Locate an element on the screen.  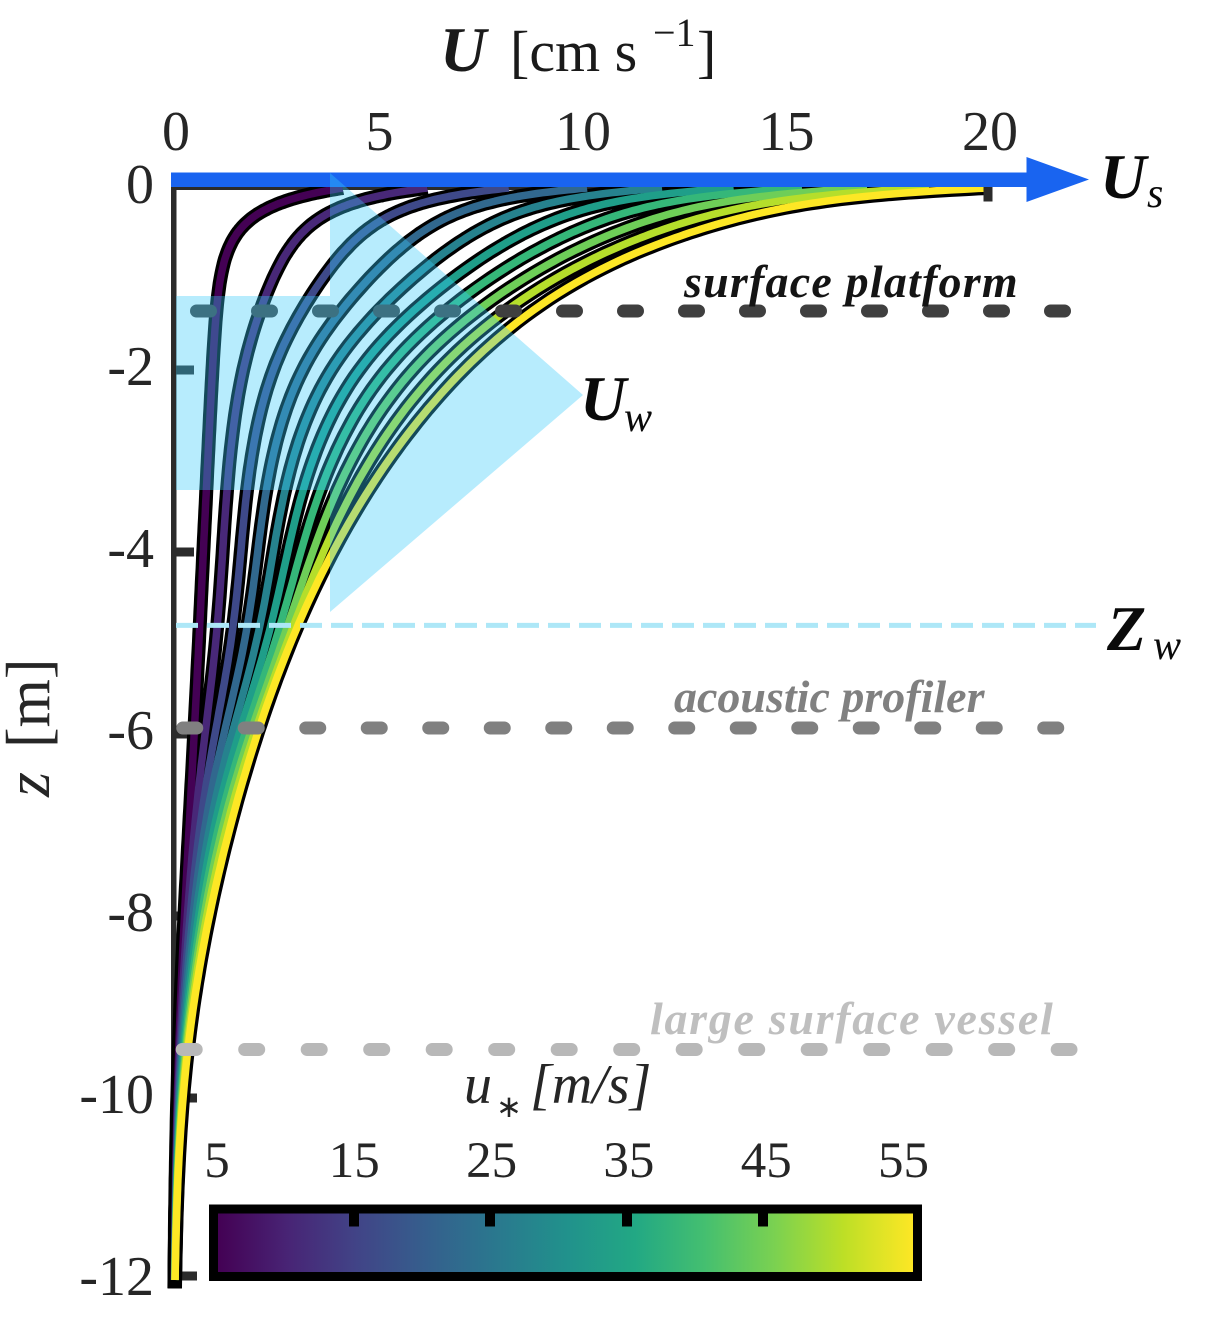
svg-text: -8 is located at coordinates (130, 913).